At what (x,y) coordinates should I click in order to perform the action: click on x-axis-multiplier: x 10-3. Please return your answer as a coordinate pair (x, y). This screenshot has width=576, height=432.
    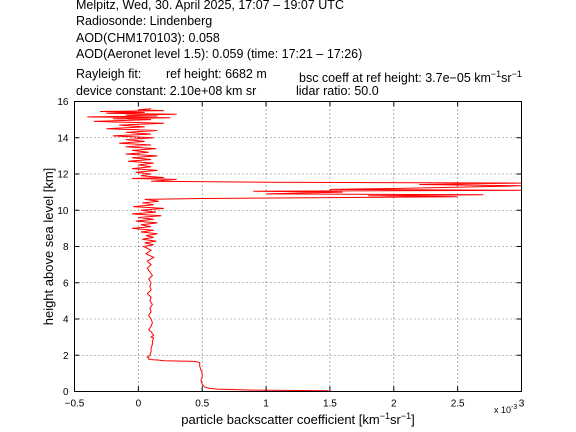
    Looking at the image, I should click on (505, 409).